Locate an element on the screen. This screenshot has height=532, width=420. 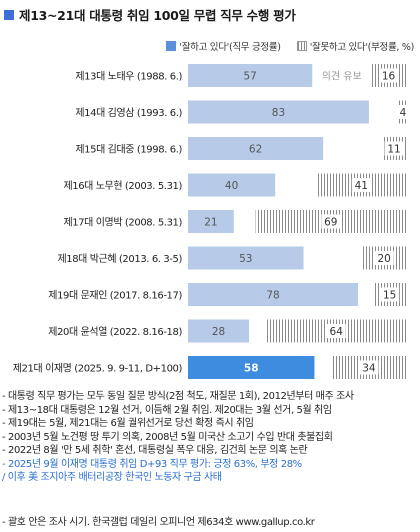
positive-value-label: 21 is located at coordinates (210, 223).